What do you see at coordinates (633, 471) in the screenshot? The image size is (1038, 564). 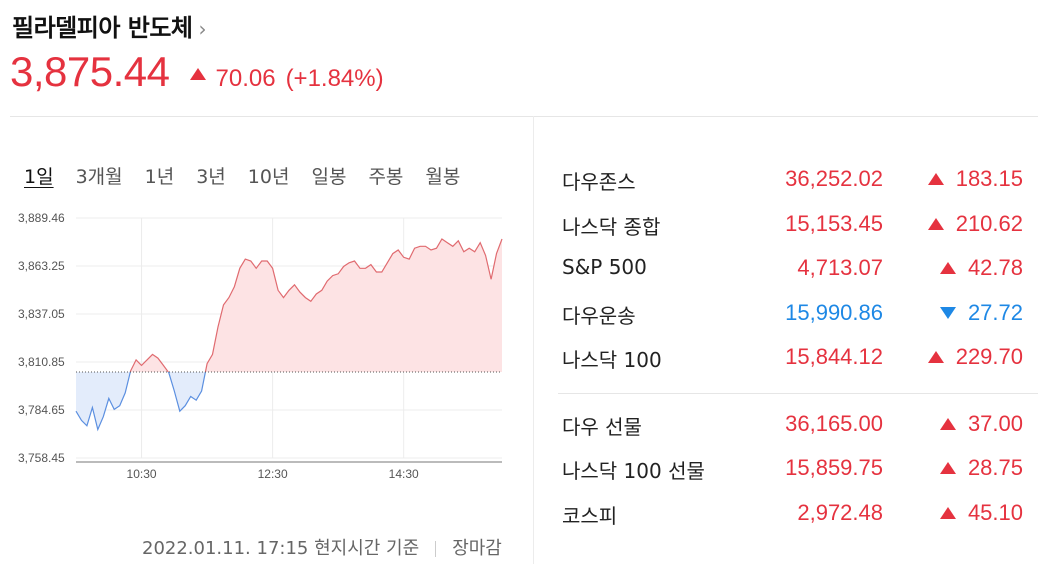 I see `index-name: 나스닥 100 선물` at bounding box center [633, 471].